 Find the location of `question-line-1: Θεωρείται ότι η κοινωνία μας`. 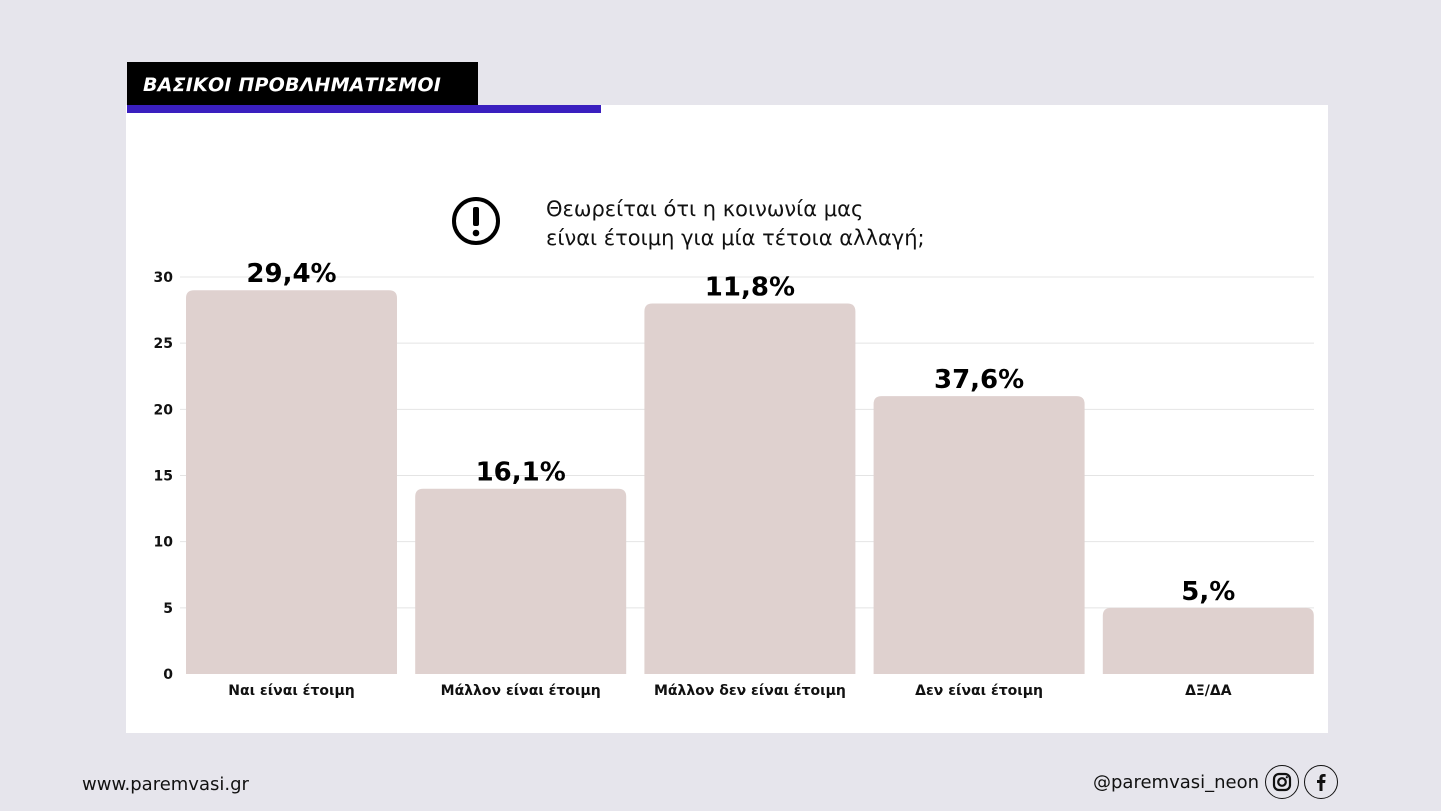

question-line-1: Θεωρείται ότι η κοινωνία μας is located at coordinates (705, 209).